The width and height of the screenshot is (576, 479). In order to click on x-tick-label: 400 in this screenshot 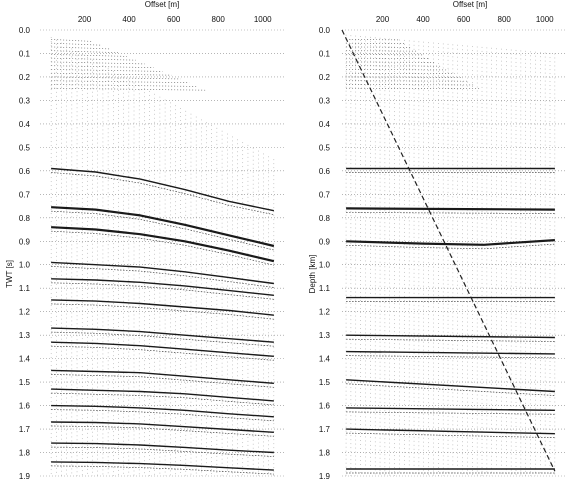, I will do `click(423, 19)`.